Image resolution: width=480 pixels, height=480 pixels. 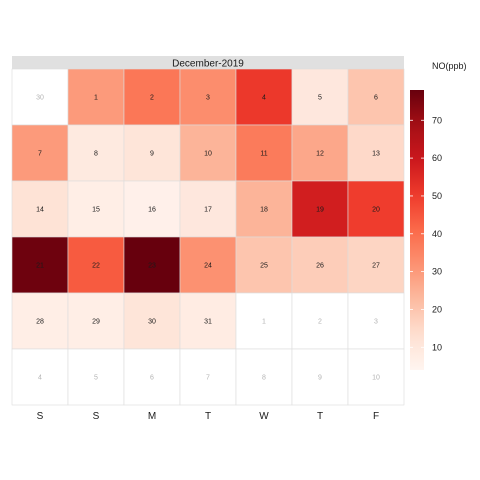 I want to click on day-number-label: 19, so click(x=320, y=210).